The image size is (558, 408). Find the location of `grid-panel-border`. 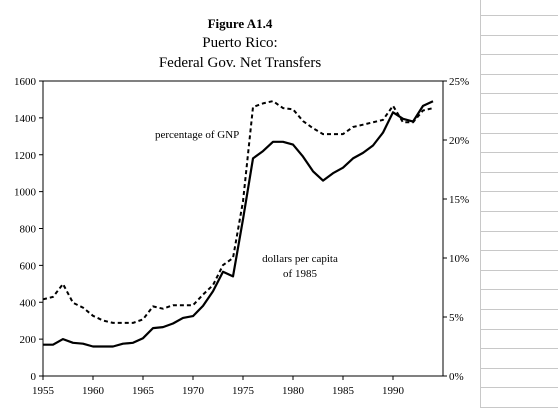

grid-panel-border is located at coordinates (480, 204).